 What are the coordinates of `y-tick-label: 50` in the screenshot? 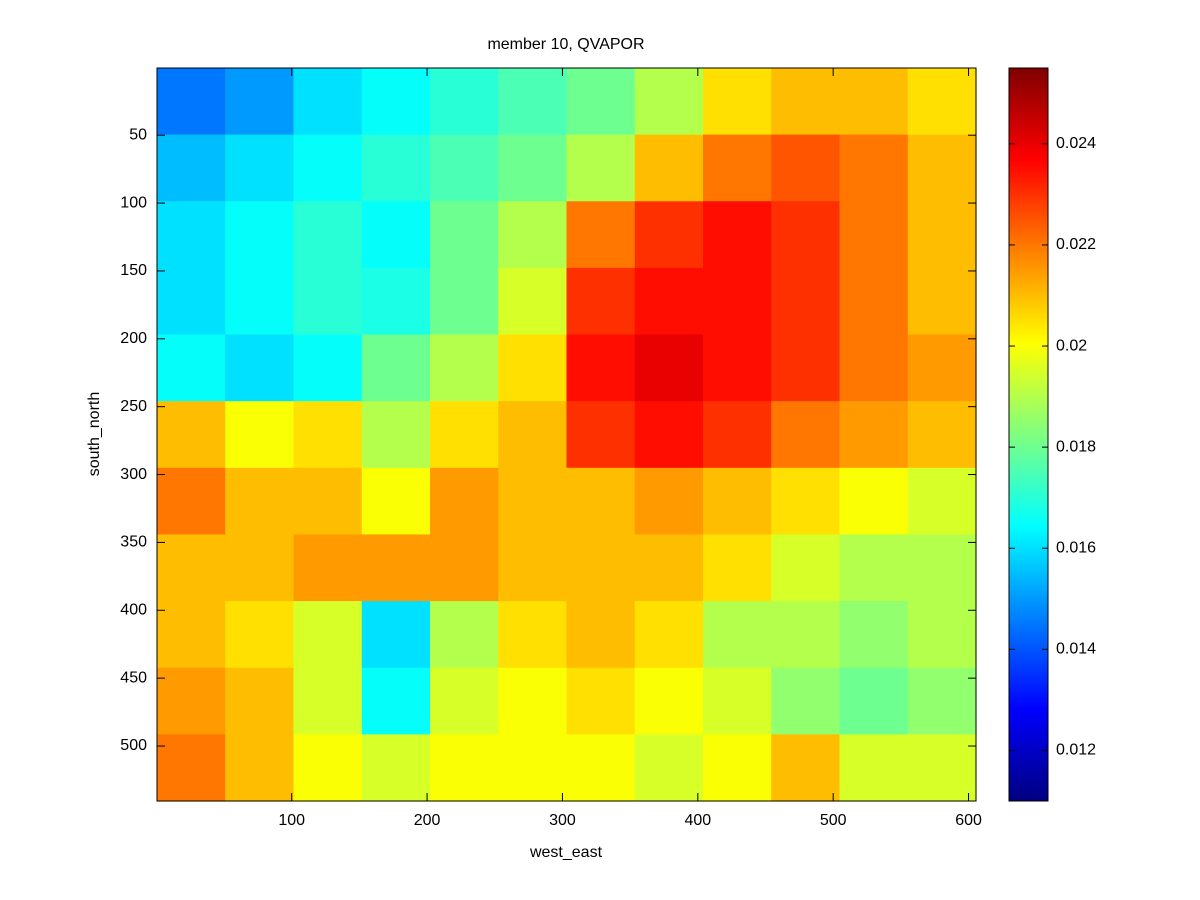 It's located at (138, 134).